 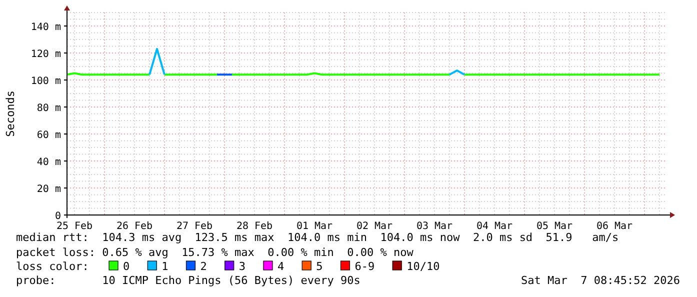 I want to click on legend-label: 6-9, so click(x=364, y=266).